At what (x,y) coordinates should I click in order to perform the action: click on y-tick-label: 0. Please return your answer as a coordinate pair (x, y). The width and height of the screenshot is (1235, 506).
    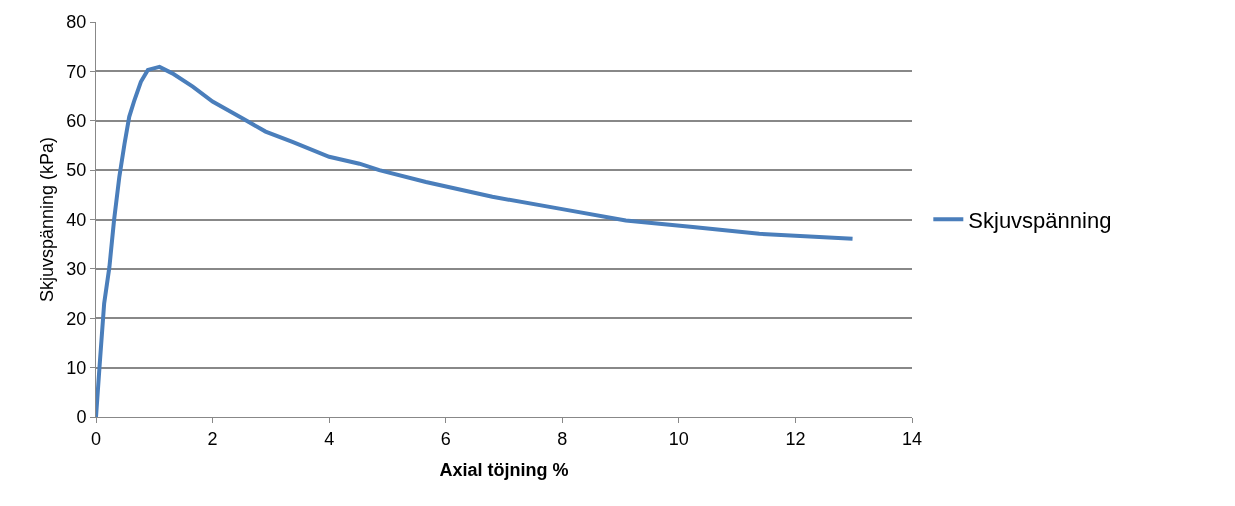
    Looking at the image, I should click on (81, 417).